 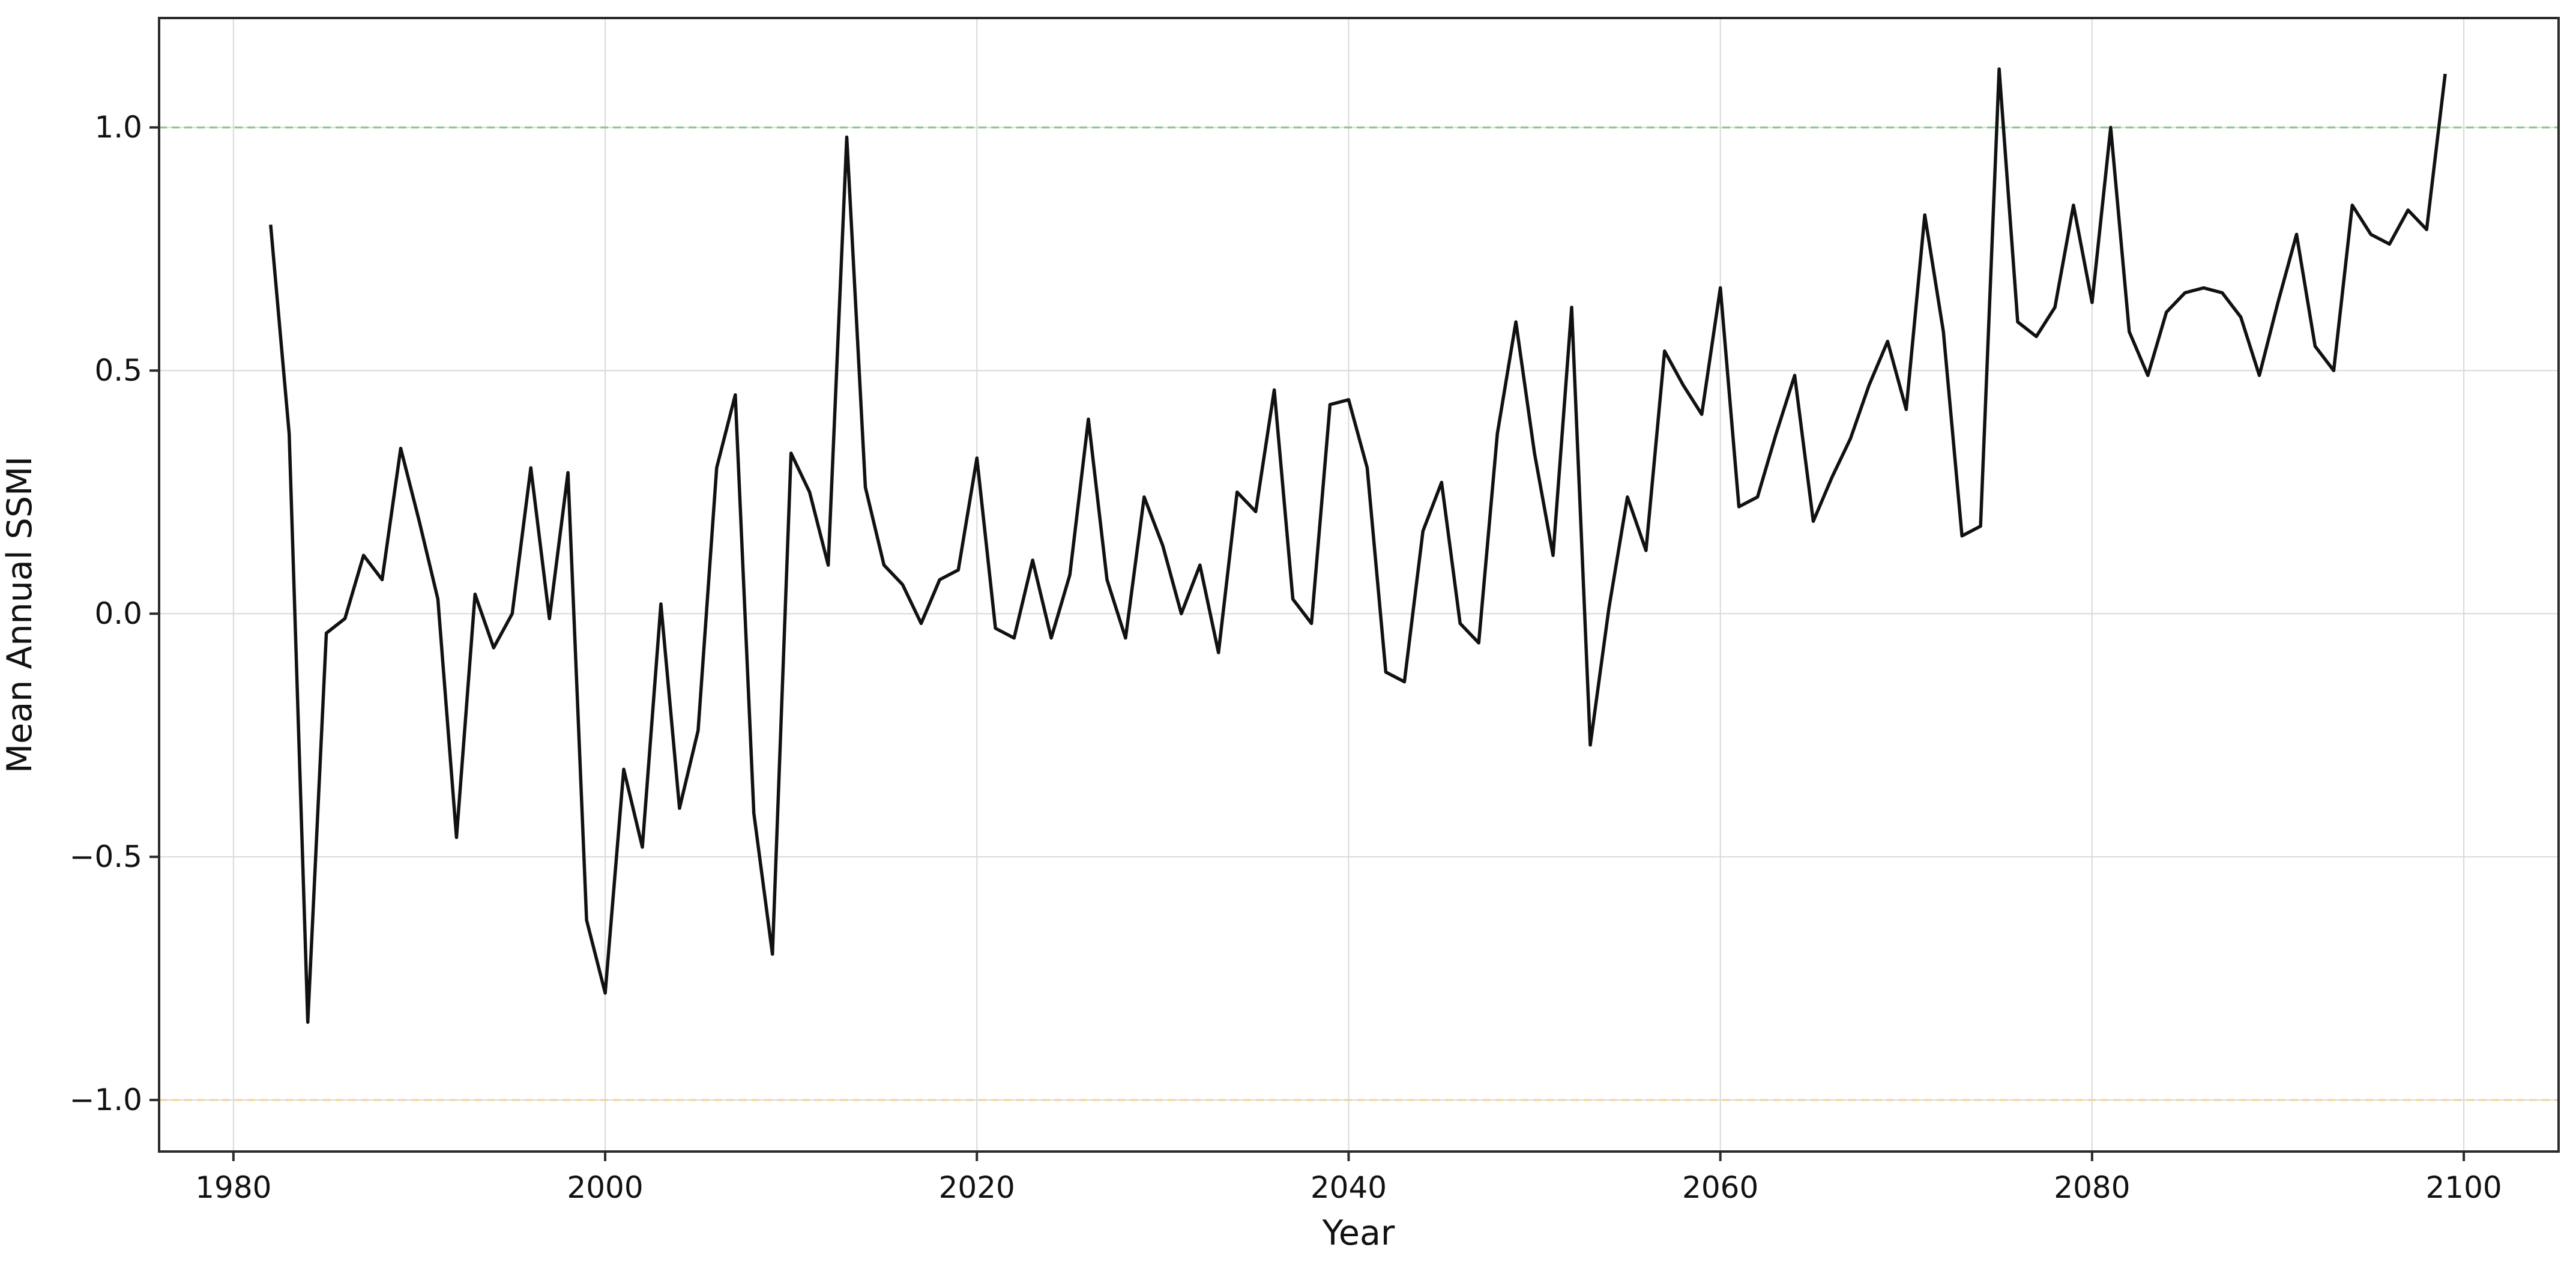 I want to click on y-axis-title: Mean Annual SSMI, so click(x=20, y=614).